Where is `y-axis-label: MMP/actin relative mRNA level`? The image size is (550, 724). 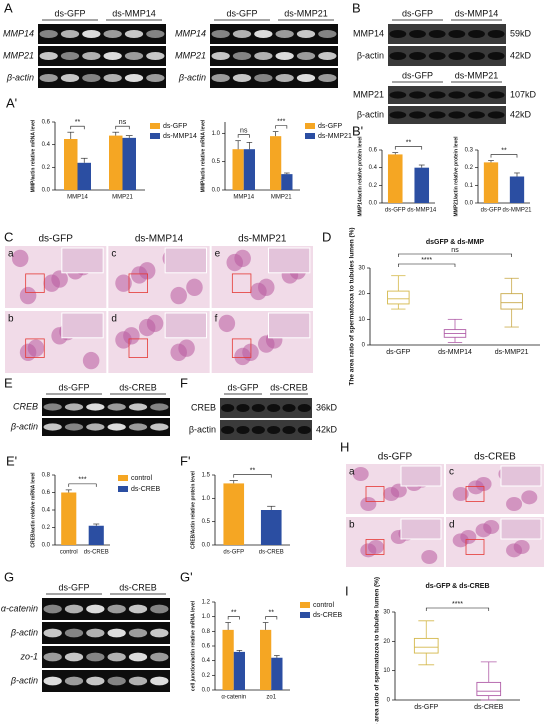
y-axis-label: MMP/actin relative mRNA level is located at coordinates (203, 155).